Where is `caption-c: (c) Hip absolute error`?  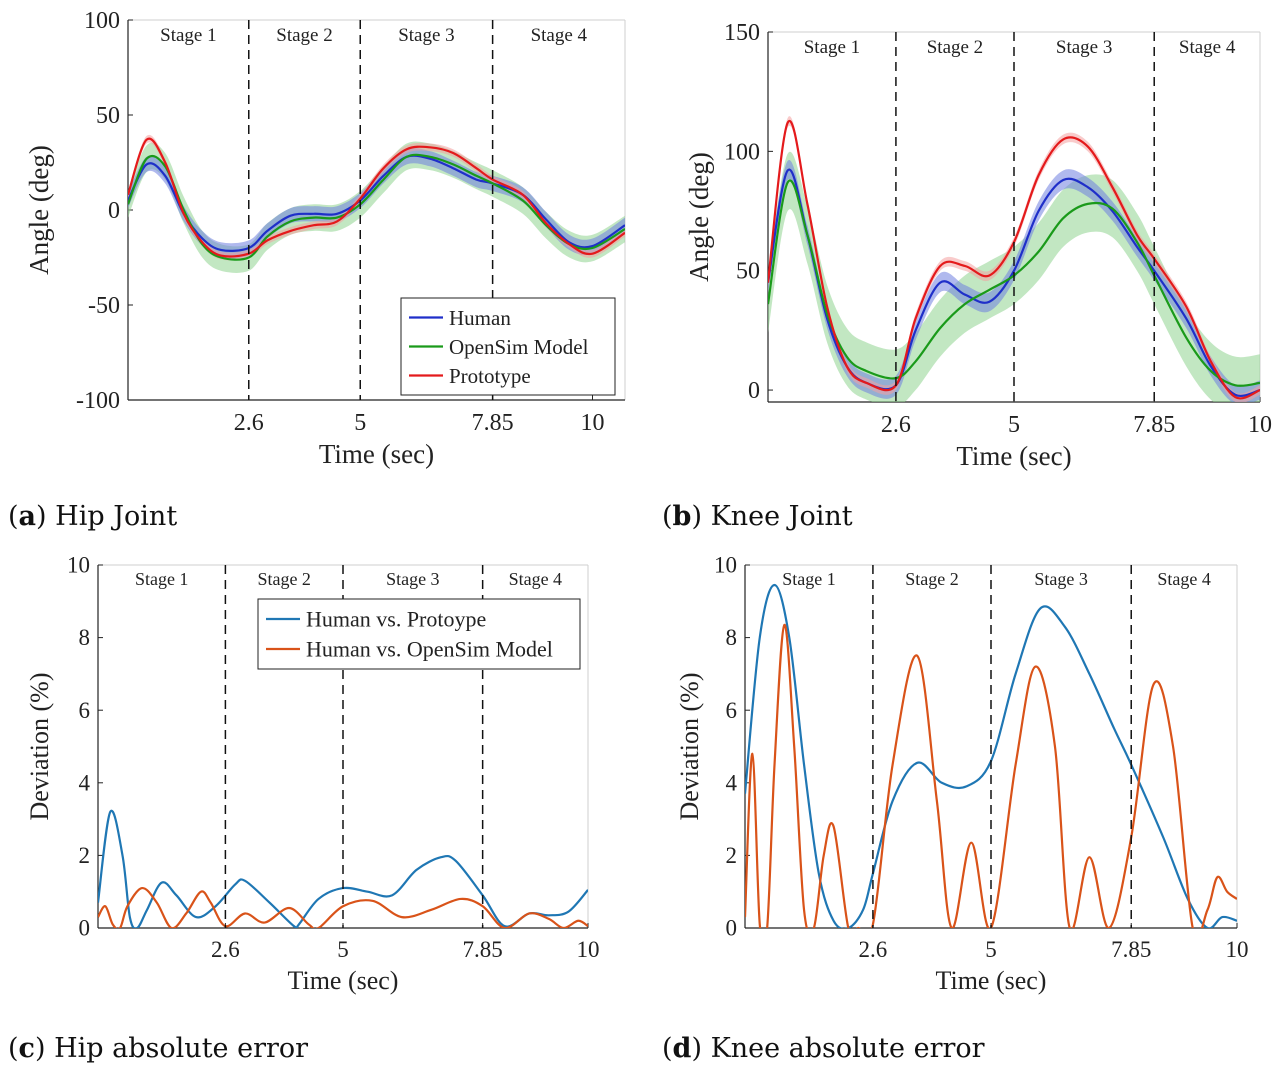
caption-c: (c) Hip absolute error is located at coordinates (158, 1048).